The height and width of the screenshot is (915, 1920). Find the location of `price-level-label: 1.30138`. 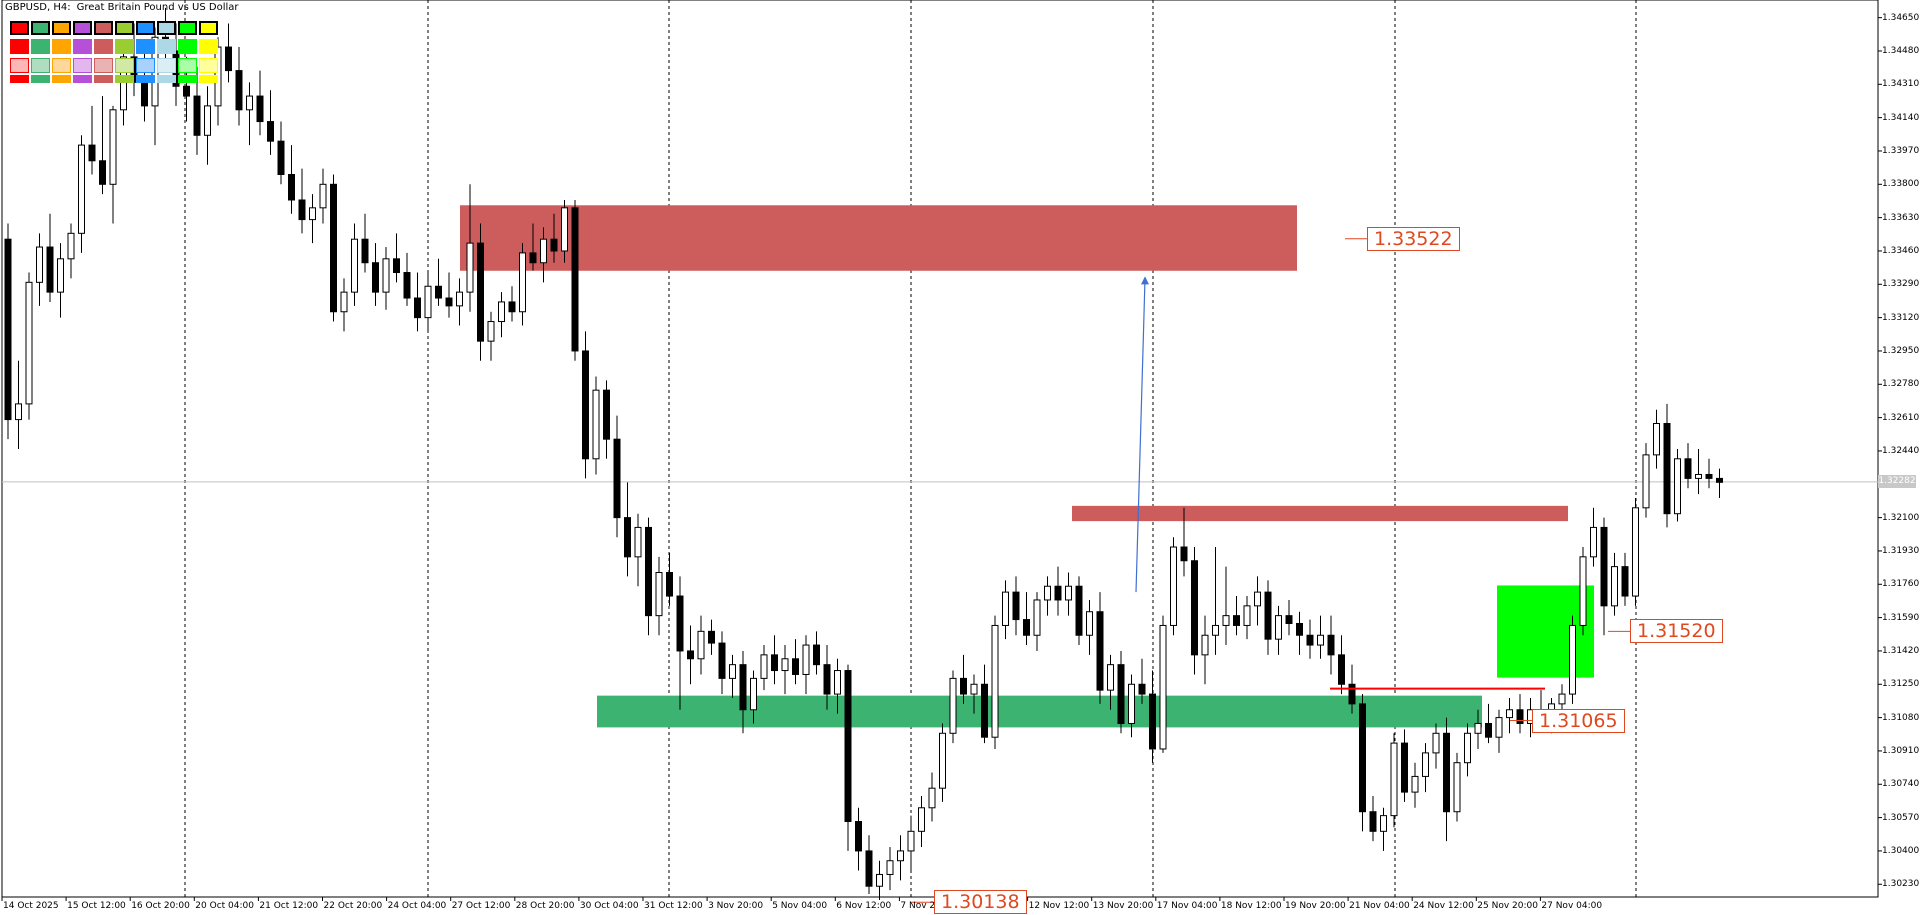

price-level-label: 1.30138 is located at coordinates (980, 902).